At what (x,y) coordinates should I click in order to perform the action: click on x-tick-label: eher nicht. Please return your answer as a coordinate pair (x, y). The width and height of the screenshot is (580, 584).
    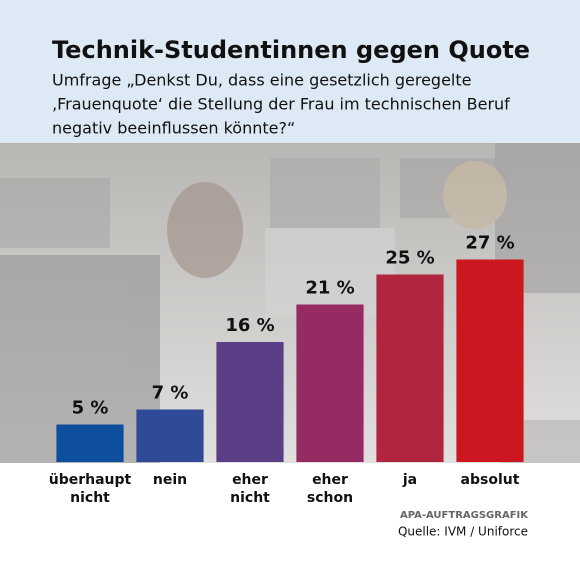
    Looking at the image, I should click on (250, 489).